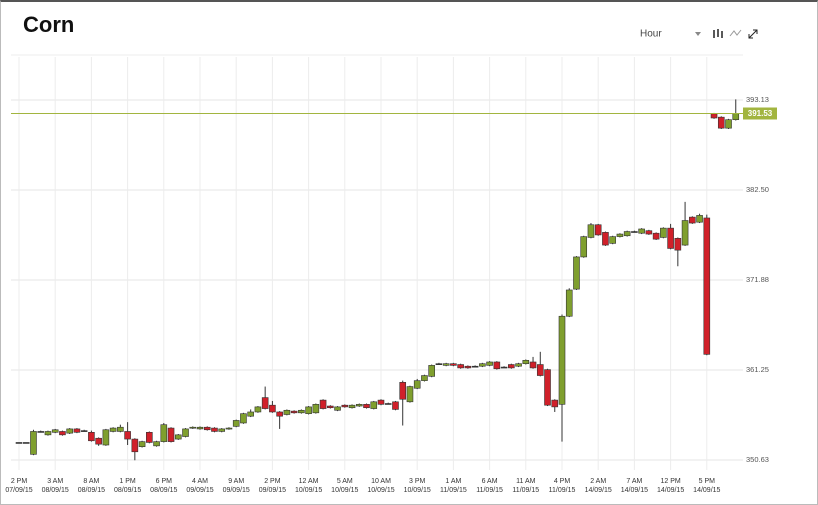 The width and height of the screenshot is (818, 505). Describe the element at coordinates (718, 33) in the screenshot. I see `candle-icon` at that location.